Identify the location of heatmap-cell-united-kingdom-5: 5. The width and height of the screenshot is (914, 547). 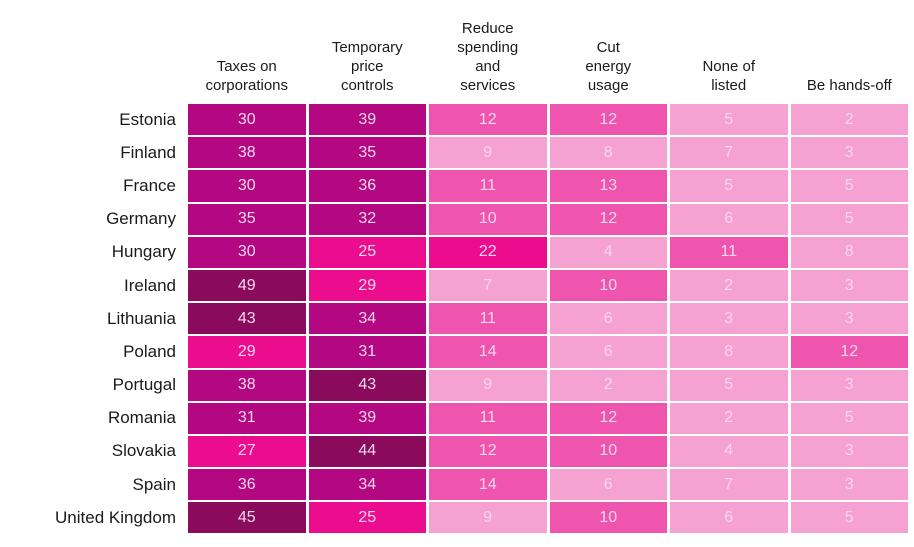
(849, 518).